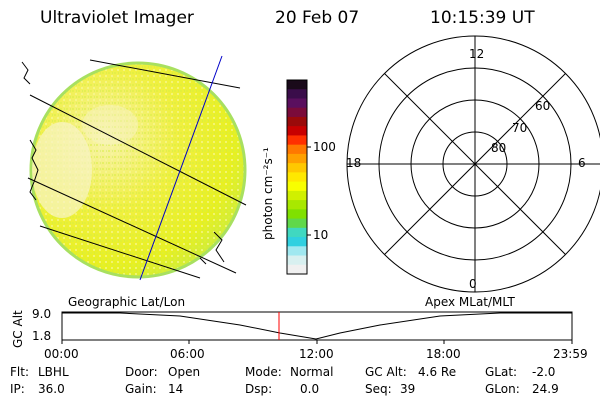 This screenshot has width=600, height=400. Describe the element at coordinates (176, 389) in the screenshot. I see `gain-value: 14` at that location.